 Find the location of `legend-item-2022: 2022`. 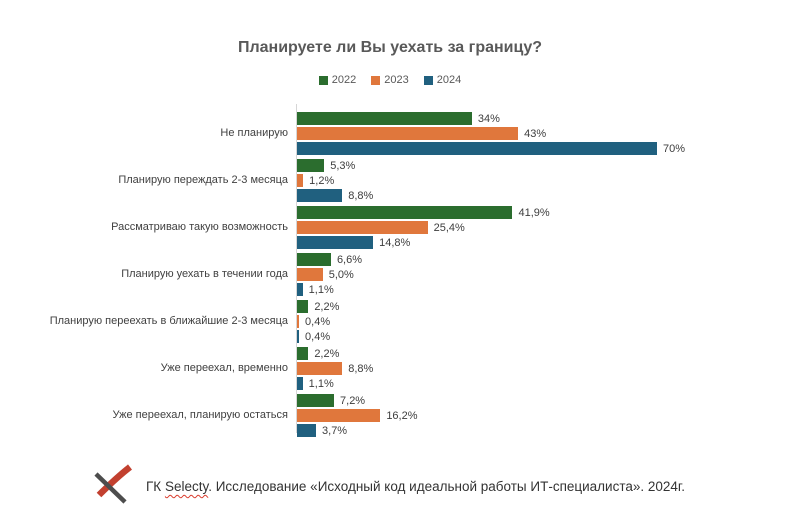

legend-item-2022: 2022 is located at coordinates (337, 80).